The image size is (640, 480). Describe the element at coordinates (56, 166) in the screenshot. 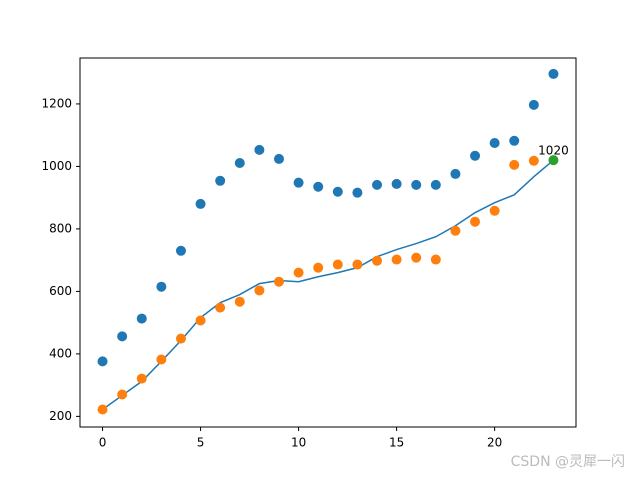

I see `y-tick-label: 1000` at that location.